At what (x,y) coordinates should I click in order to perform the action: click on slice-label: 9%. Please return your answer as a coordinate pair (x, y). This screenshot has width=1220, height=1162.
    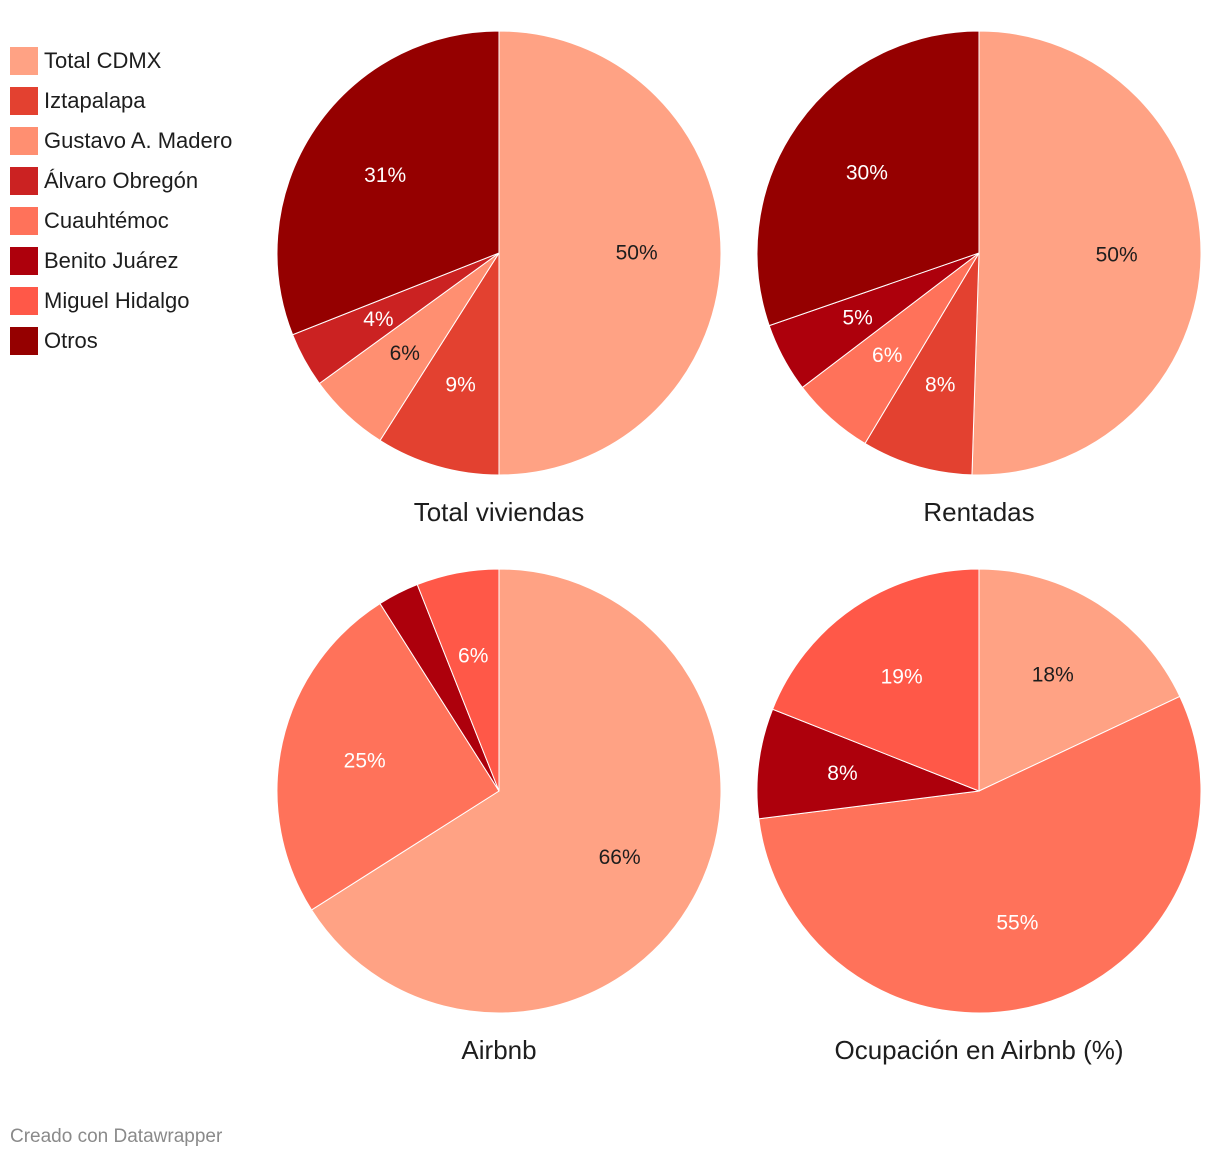
    Looking at the image, I should click on (460, 385).